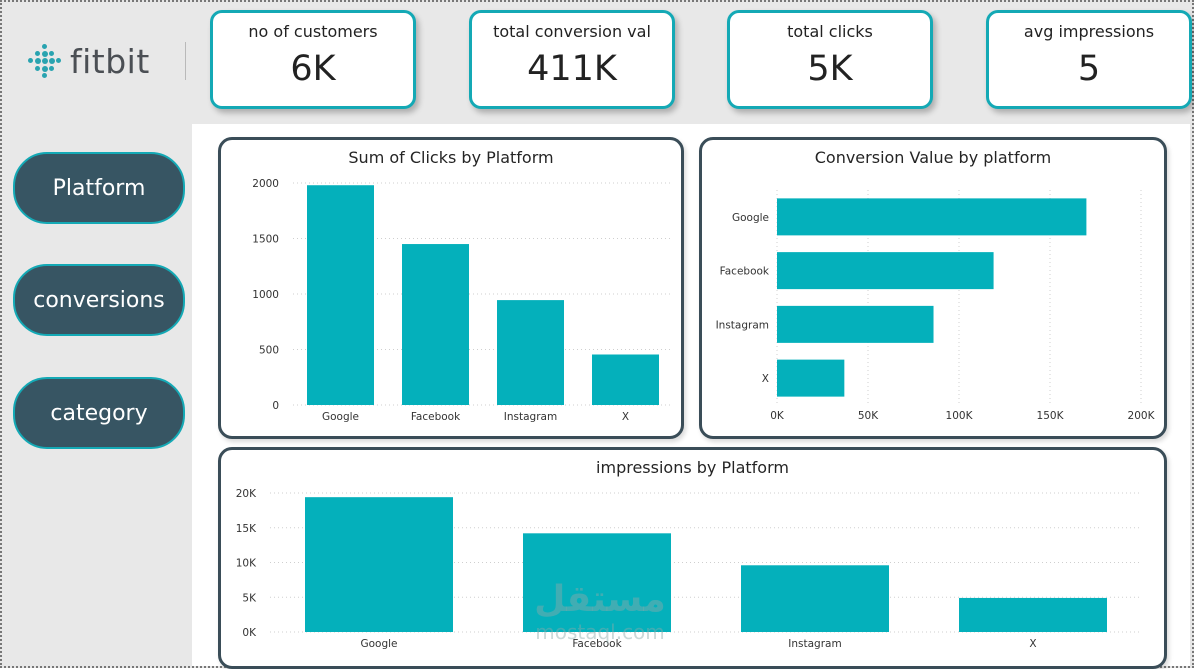  What do you see at coordinates (275, 406) in the screenshot?
I see `y-tick-label: 0` at bounding box center [275, 406].